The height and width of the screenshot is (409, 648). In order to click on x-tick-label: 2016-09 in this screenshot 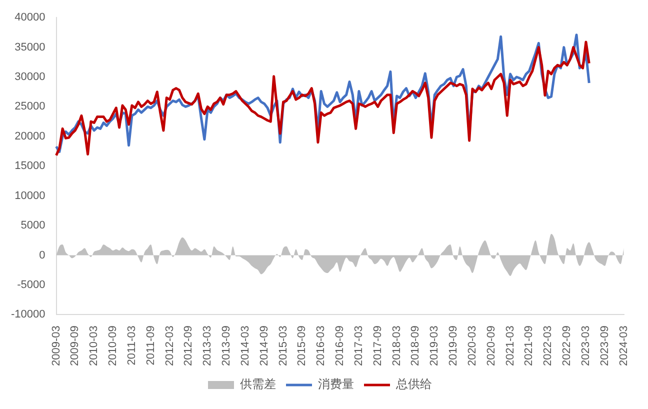, I will do `click(340, 346)`.